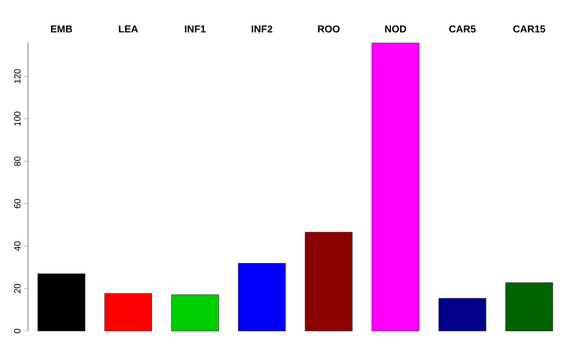  Describe the element at coordinates (17, 203) in the screenshot. I see `y-tick-label: 60` at that location.